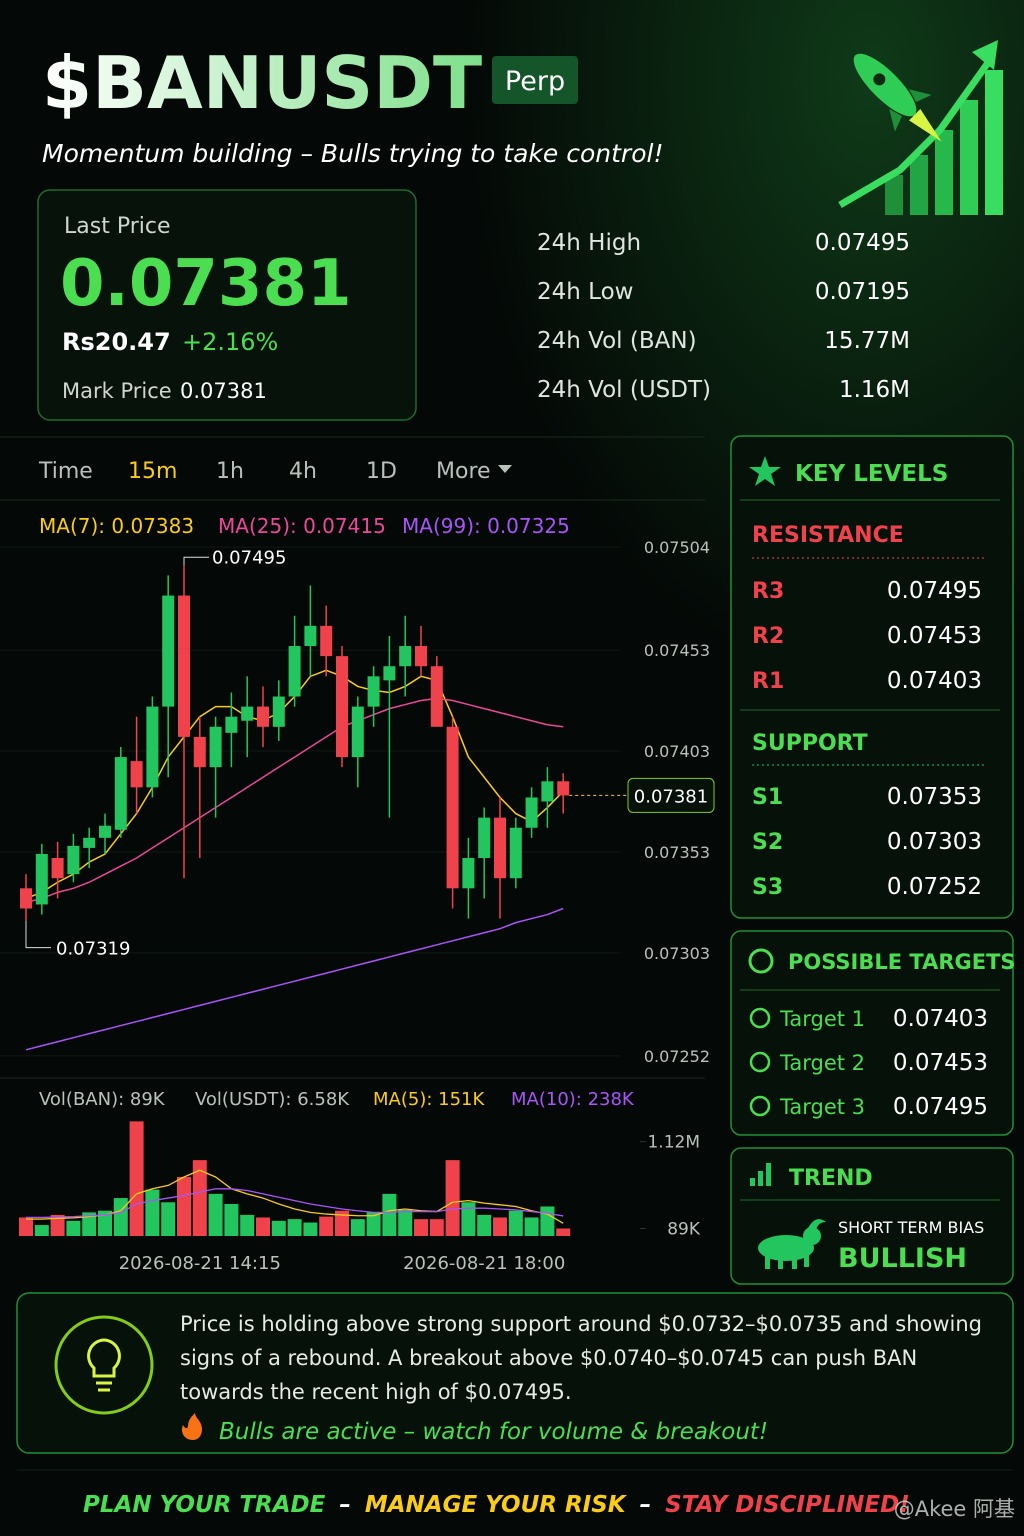  What do you see at coordinates (673, 1143) in the screenshot?
I see `y-tick-label: 1.12M` at bounding box center [673, 1143].